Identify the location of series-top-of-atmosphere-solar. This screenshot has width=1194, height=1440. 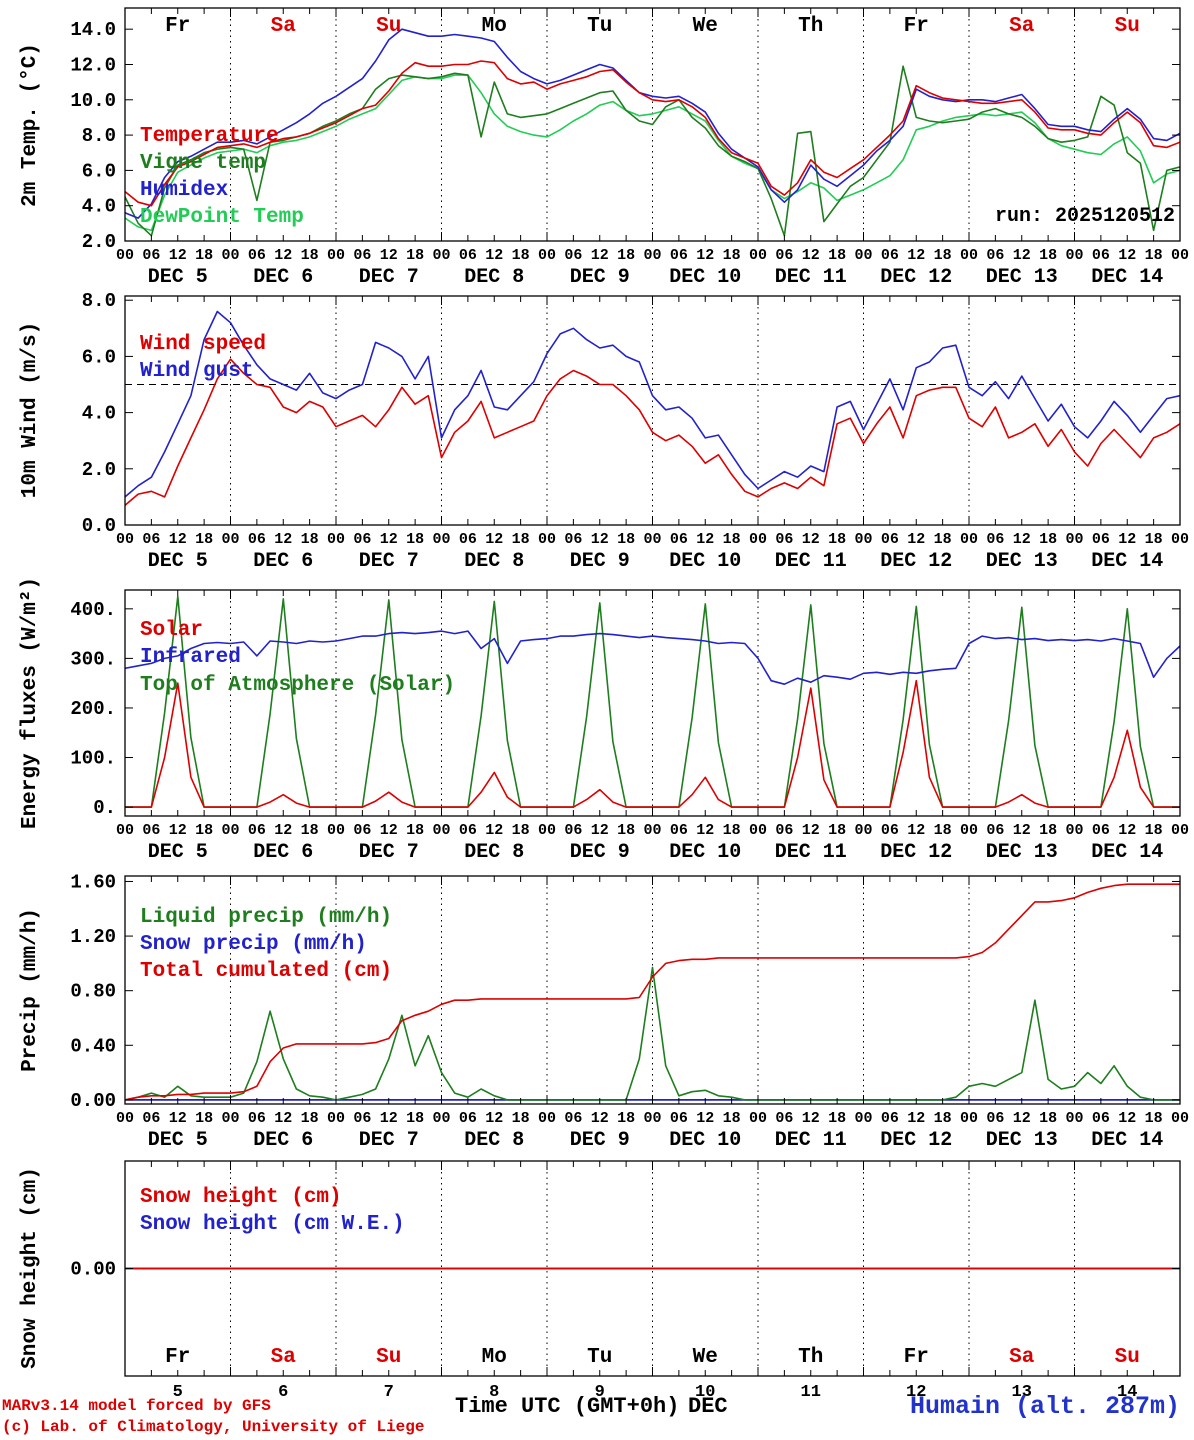
(652, 701).